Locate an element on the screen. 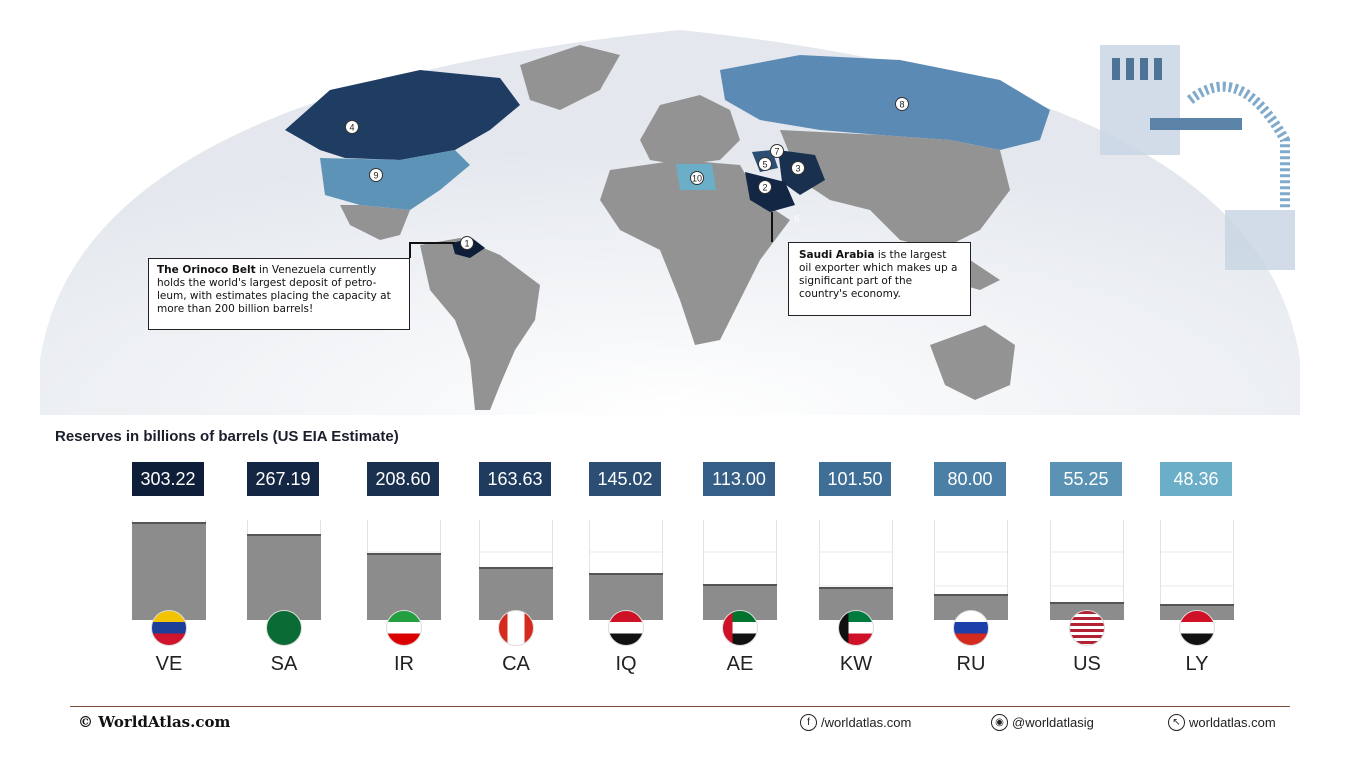 This screenshot has width=1346, height=762. map-marker-label: 8 is located at coordinates (901, 105).